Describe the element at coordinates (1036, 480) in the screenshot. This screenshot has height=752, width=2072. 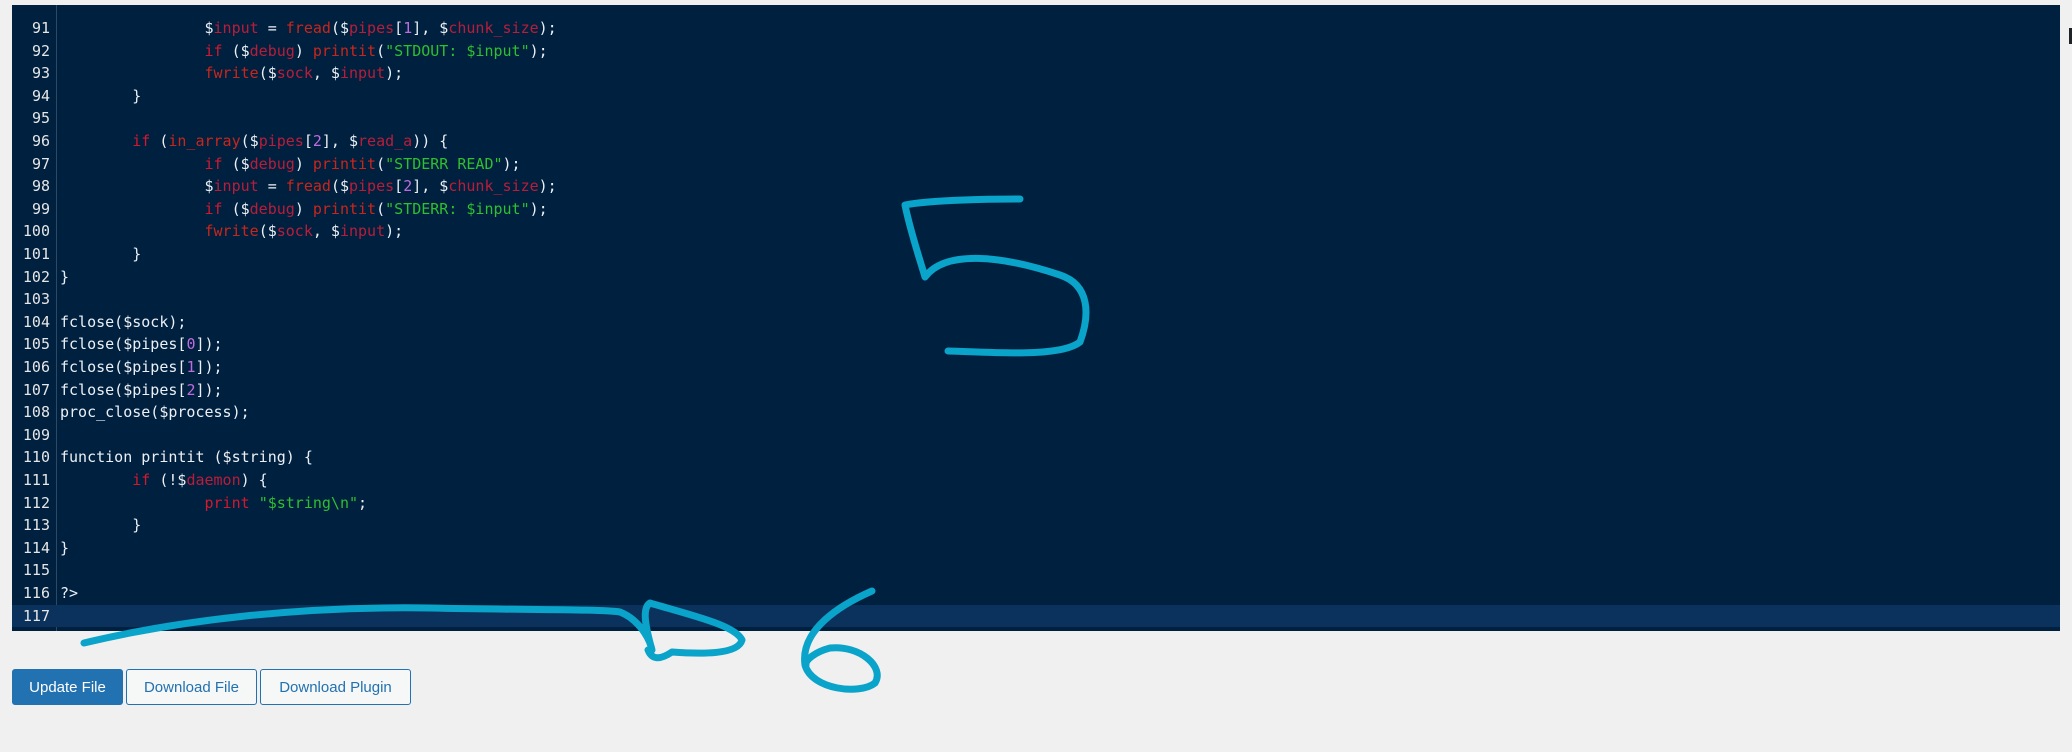
I see `code-line: 111 if (!$daemon) {` at that location.